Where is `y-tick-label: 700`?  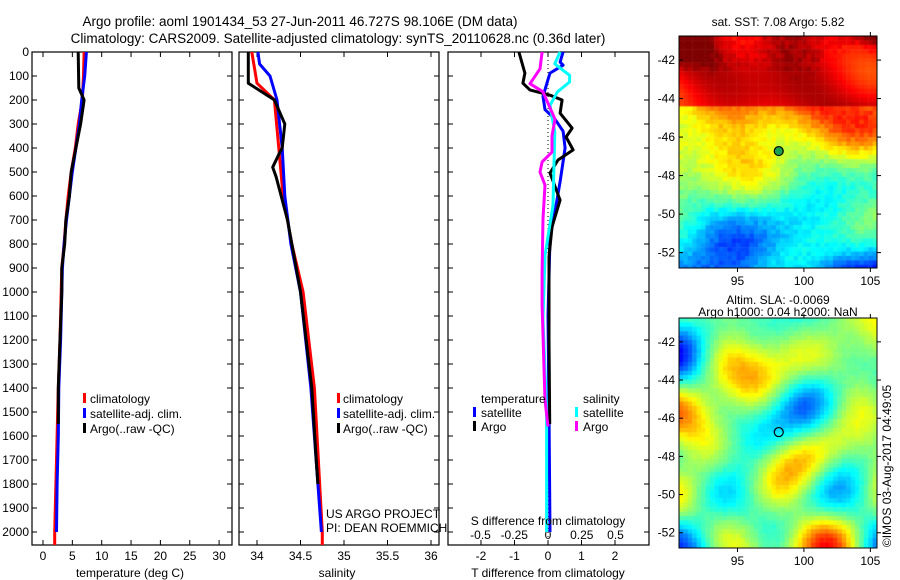 y-tick-label: 700 is located at coordinates (19, 220).